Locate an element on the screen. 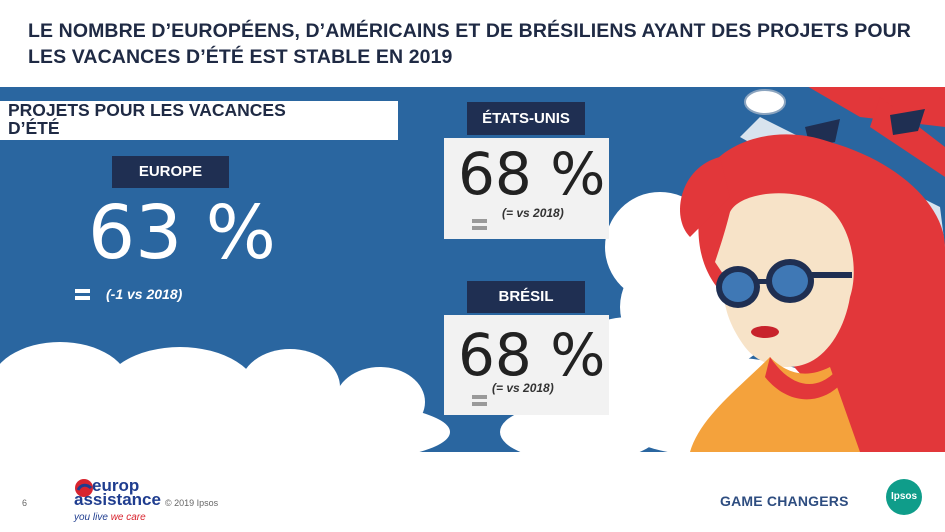  brand-tagline: you live we care is located at coordinates (110, 517).